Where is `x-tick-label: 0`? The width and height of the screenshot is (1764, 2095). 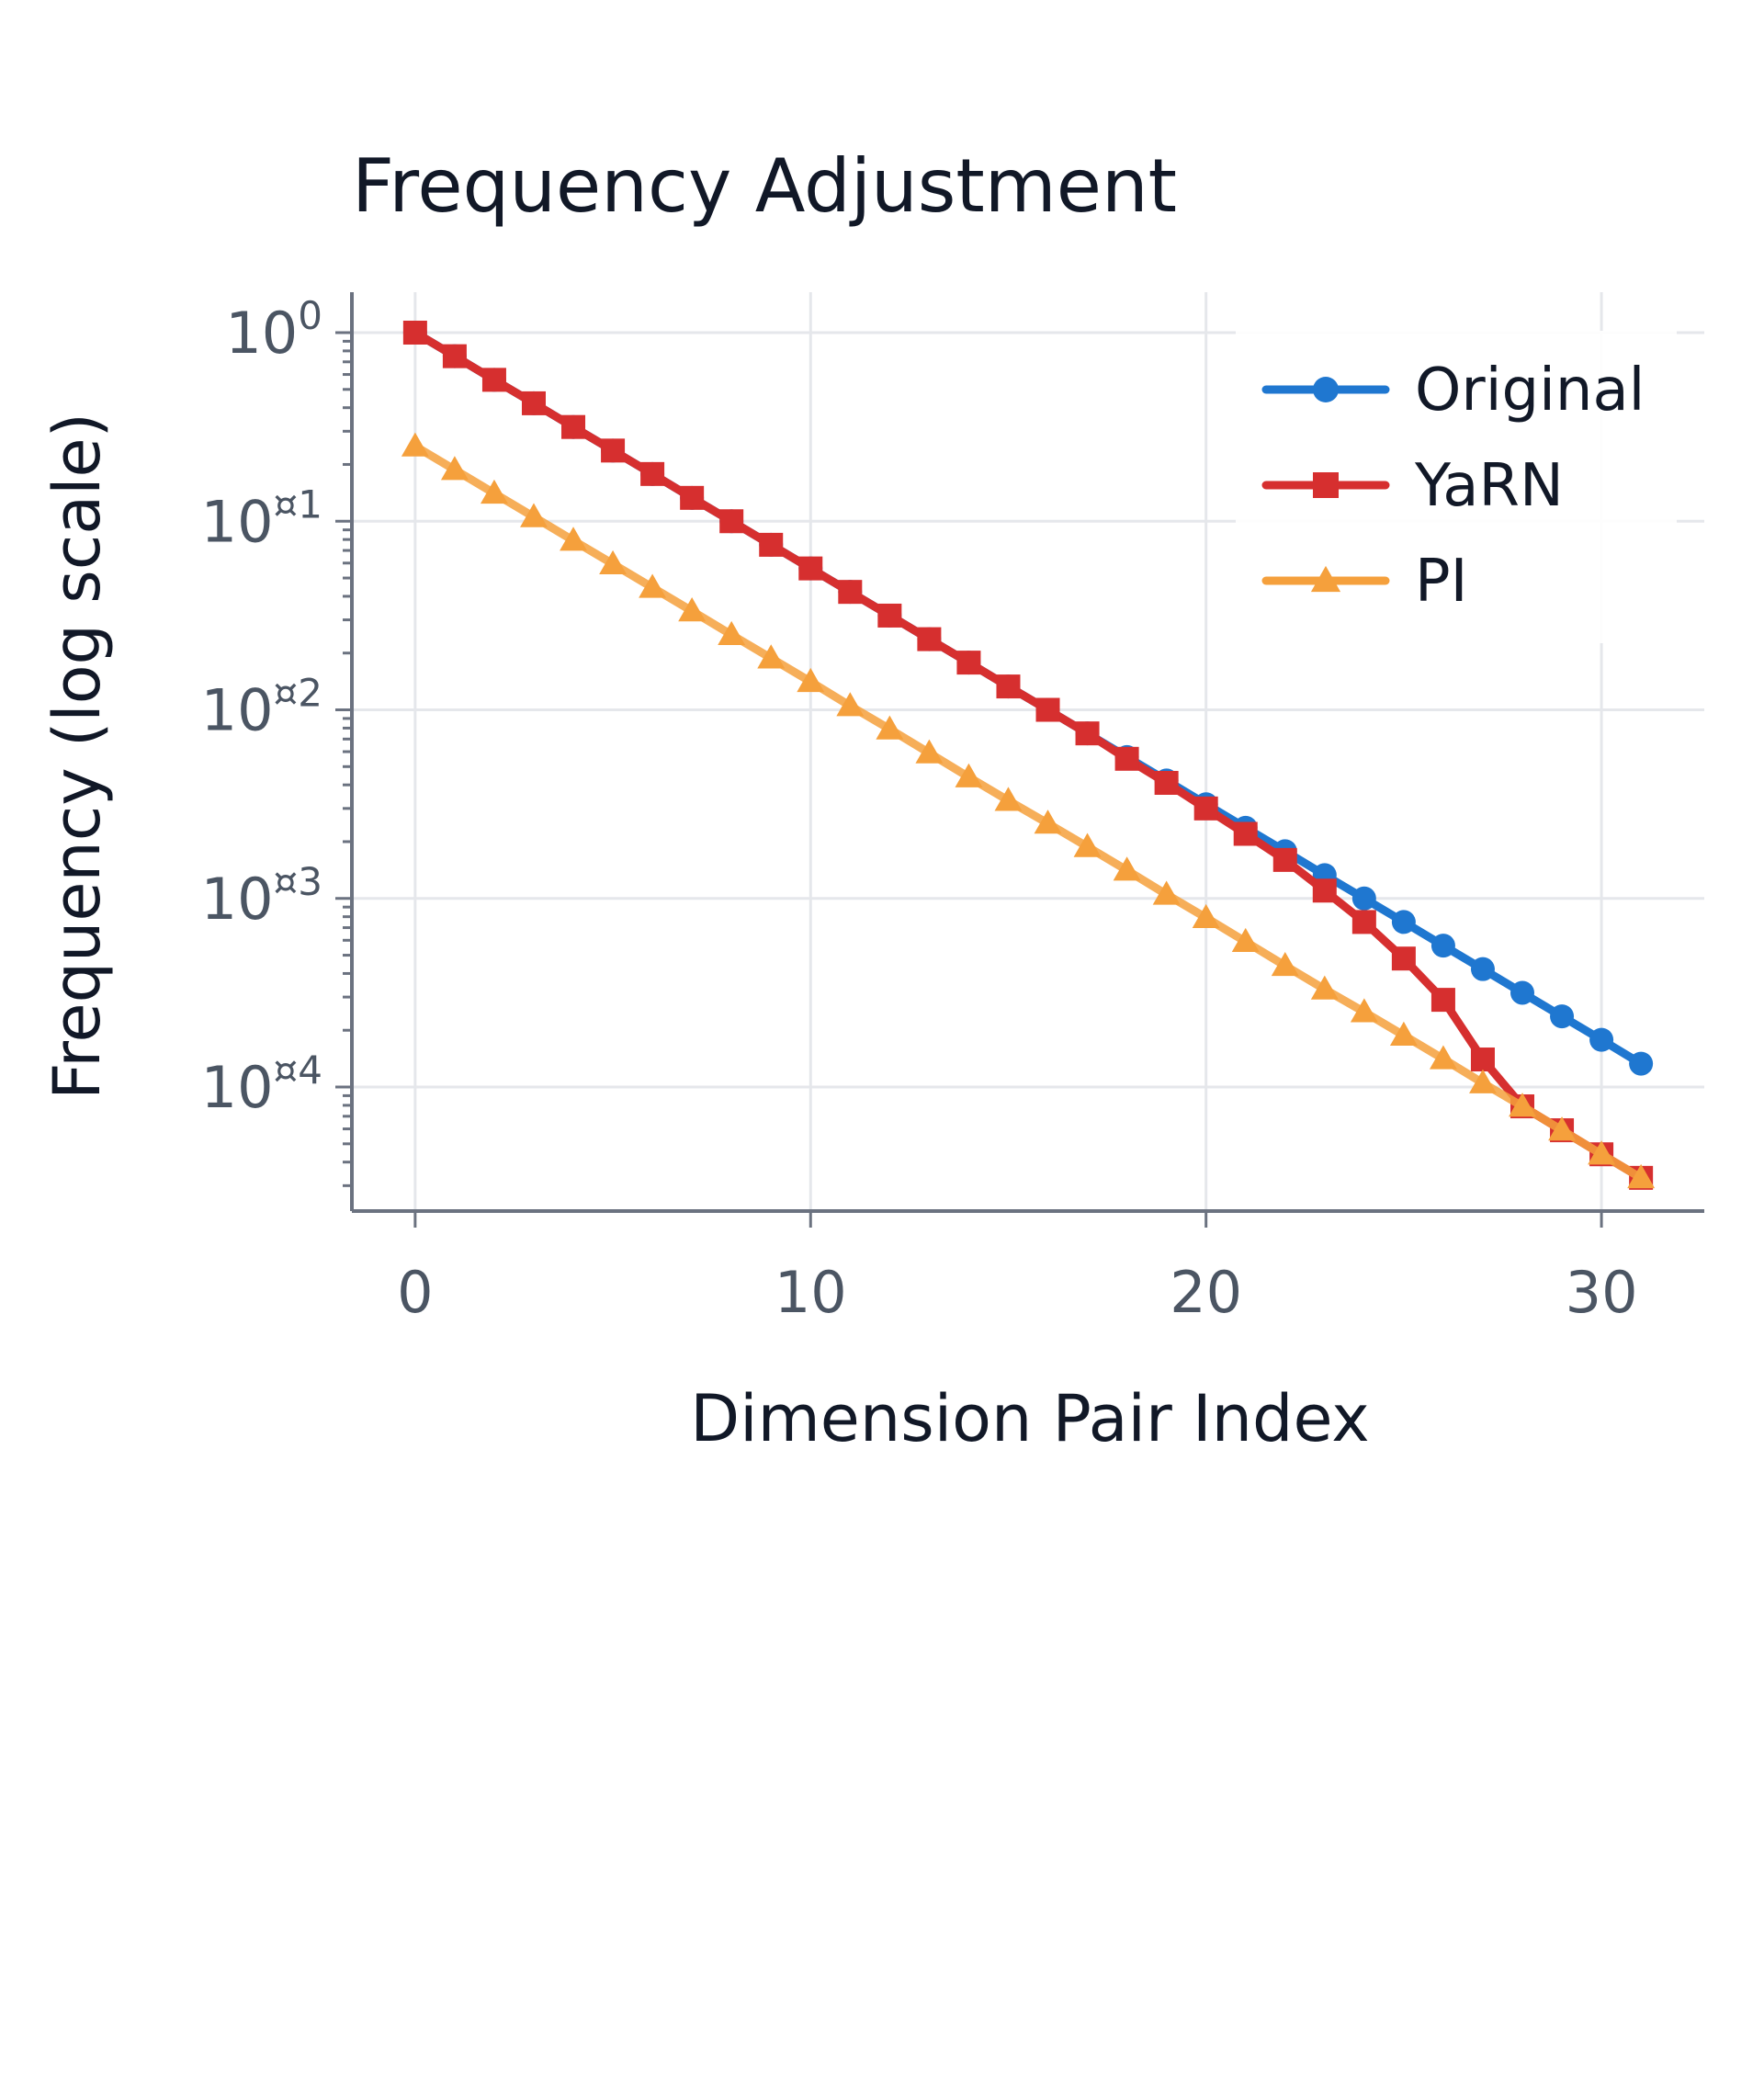 x-tick-label: 0 is located at coordinates (415, 1292).